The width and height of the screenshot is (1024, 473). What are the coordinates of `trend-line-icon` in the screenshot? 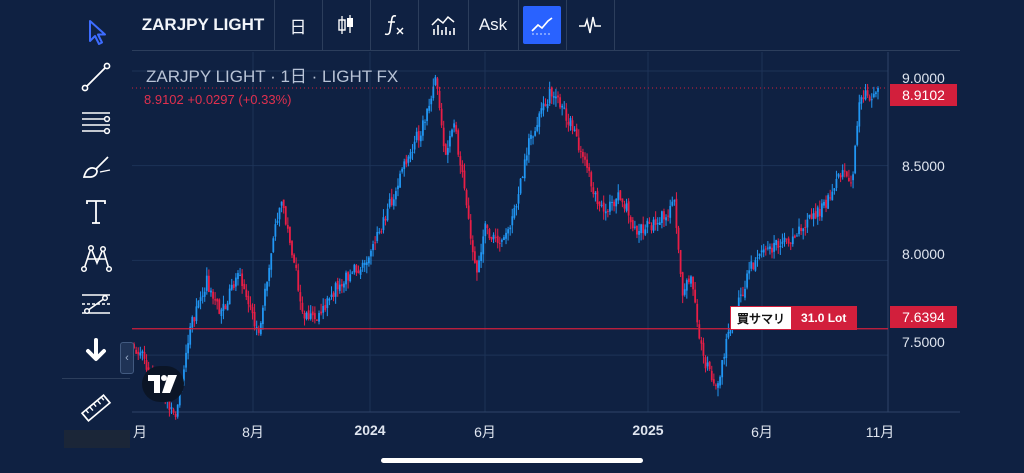 It's located at (96, 77).